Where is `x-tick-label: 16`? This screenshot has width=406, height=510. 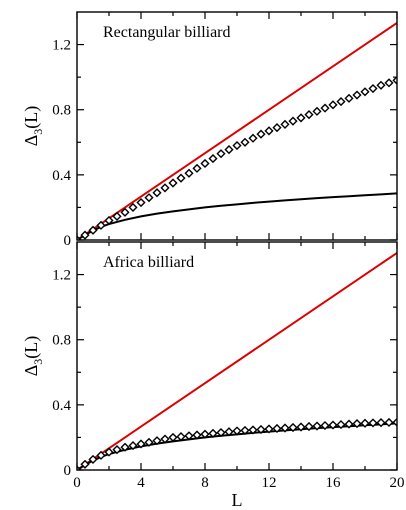
x-tick-label: 16 is located at coordinates (334, 483).